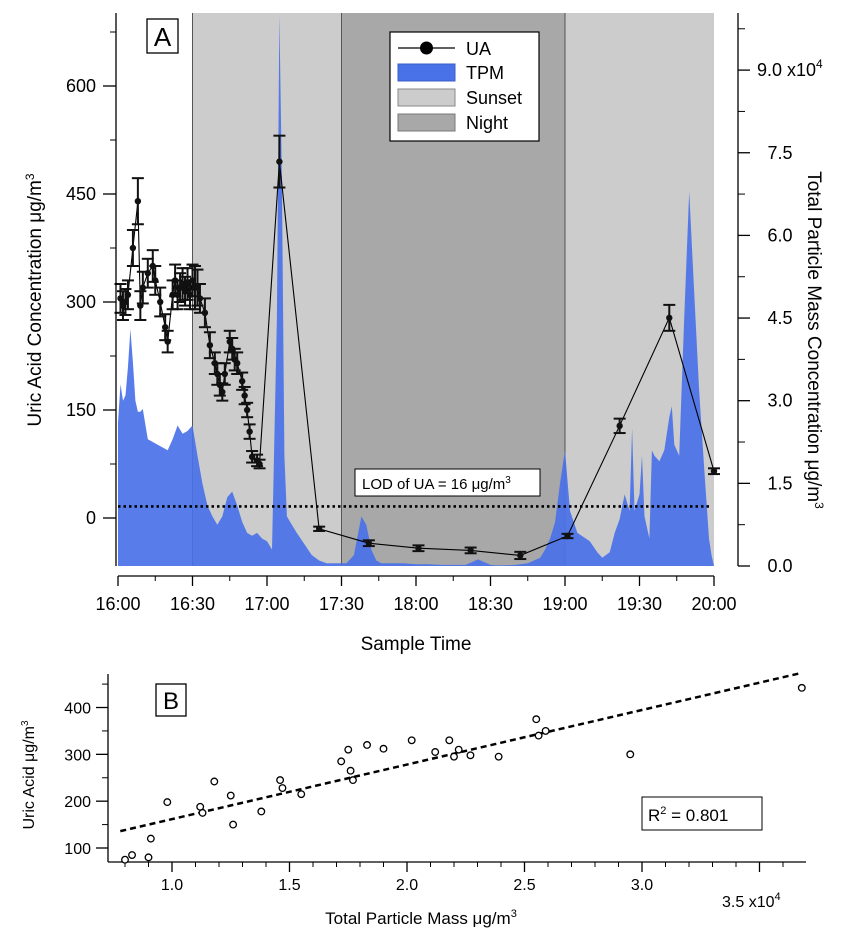  What do you see at coordinates (779, 566) in the screenshot?
I see `y2-tick-label: 0.0` at bounding box center [779, 566].